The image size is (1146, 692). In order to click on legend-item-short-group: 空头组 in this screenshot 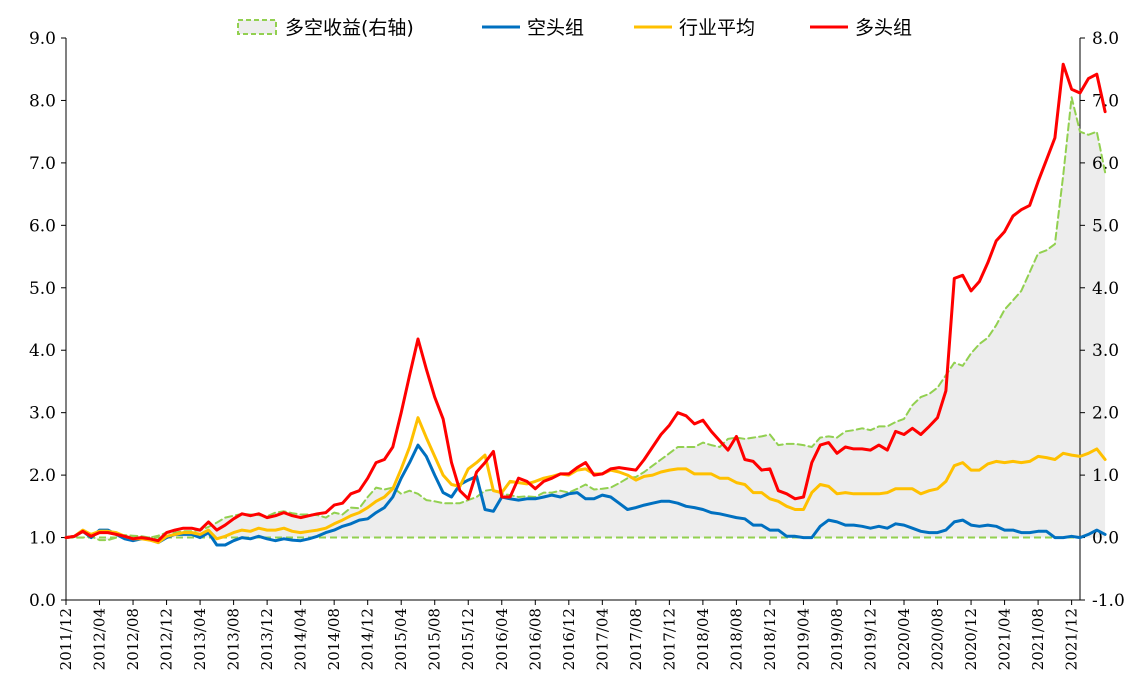, I will do `click(533, 28)`.